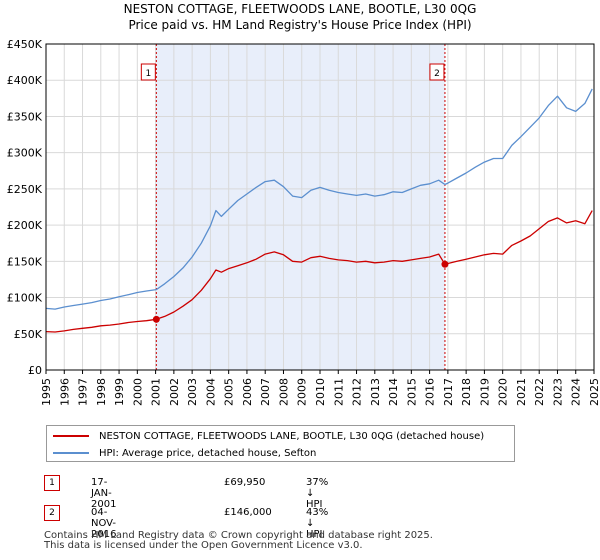  What do you see at coordinates (317, 493) in the screenshot?
I see `annotation-hpi-1: 37% ↓ HPI` at bounding box center [317, 493].